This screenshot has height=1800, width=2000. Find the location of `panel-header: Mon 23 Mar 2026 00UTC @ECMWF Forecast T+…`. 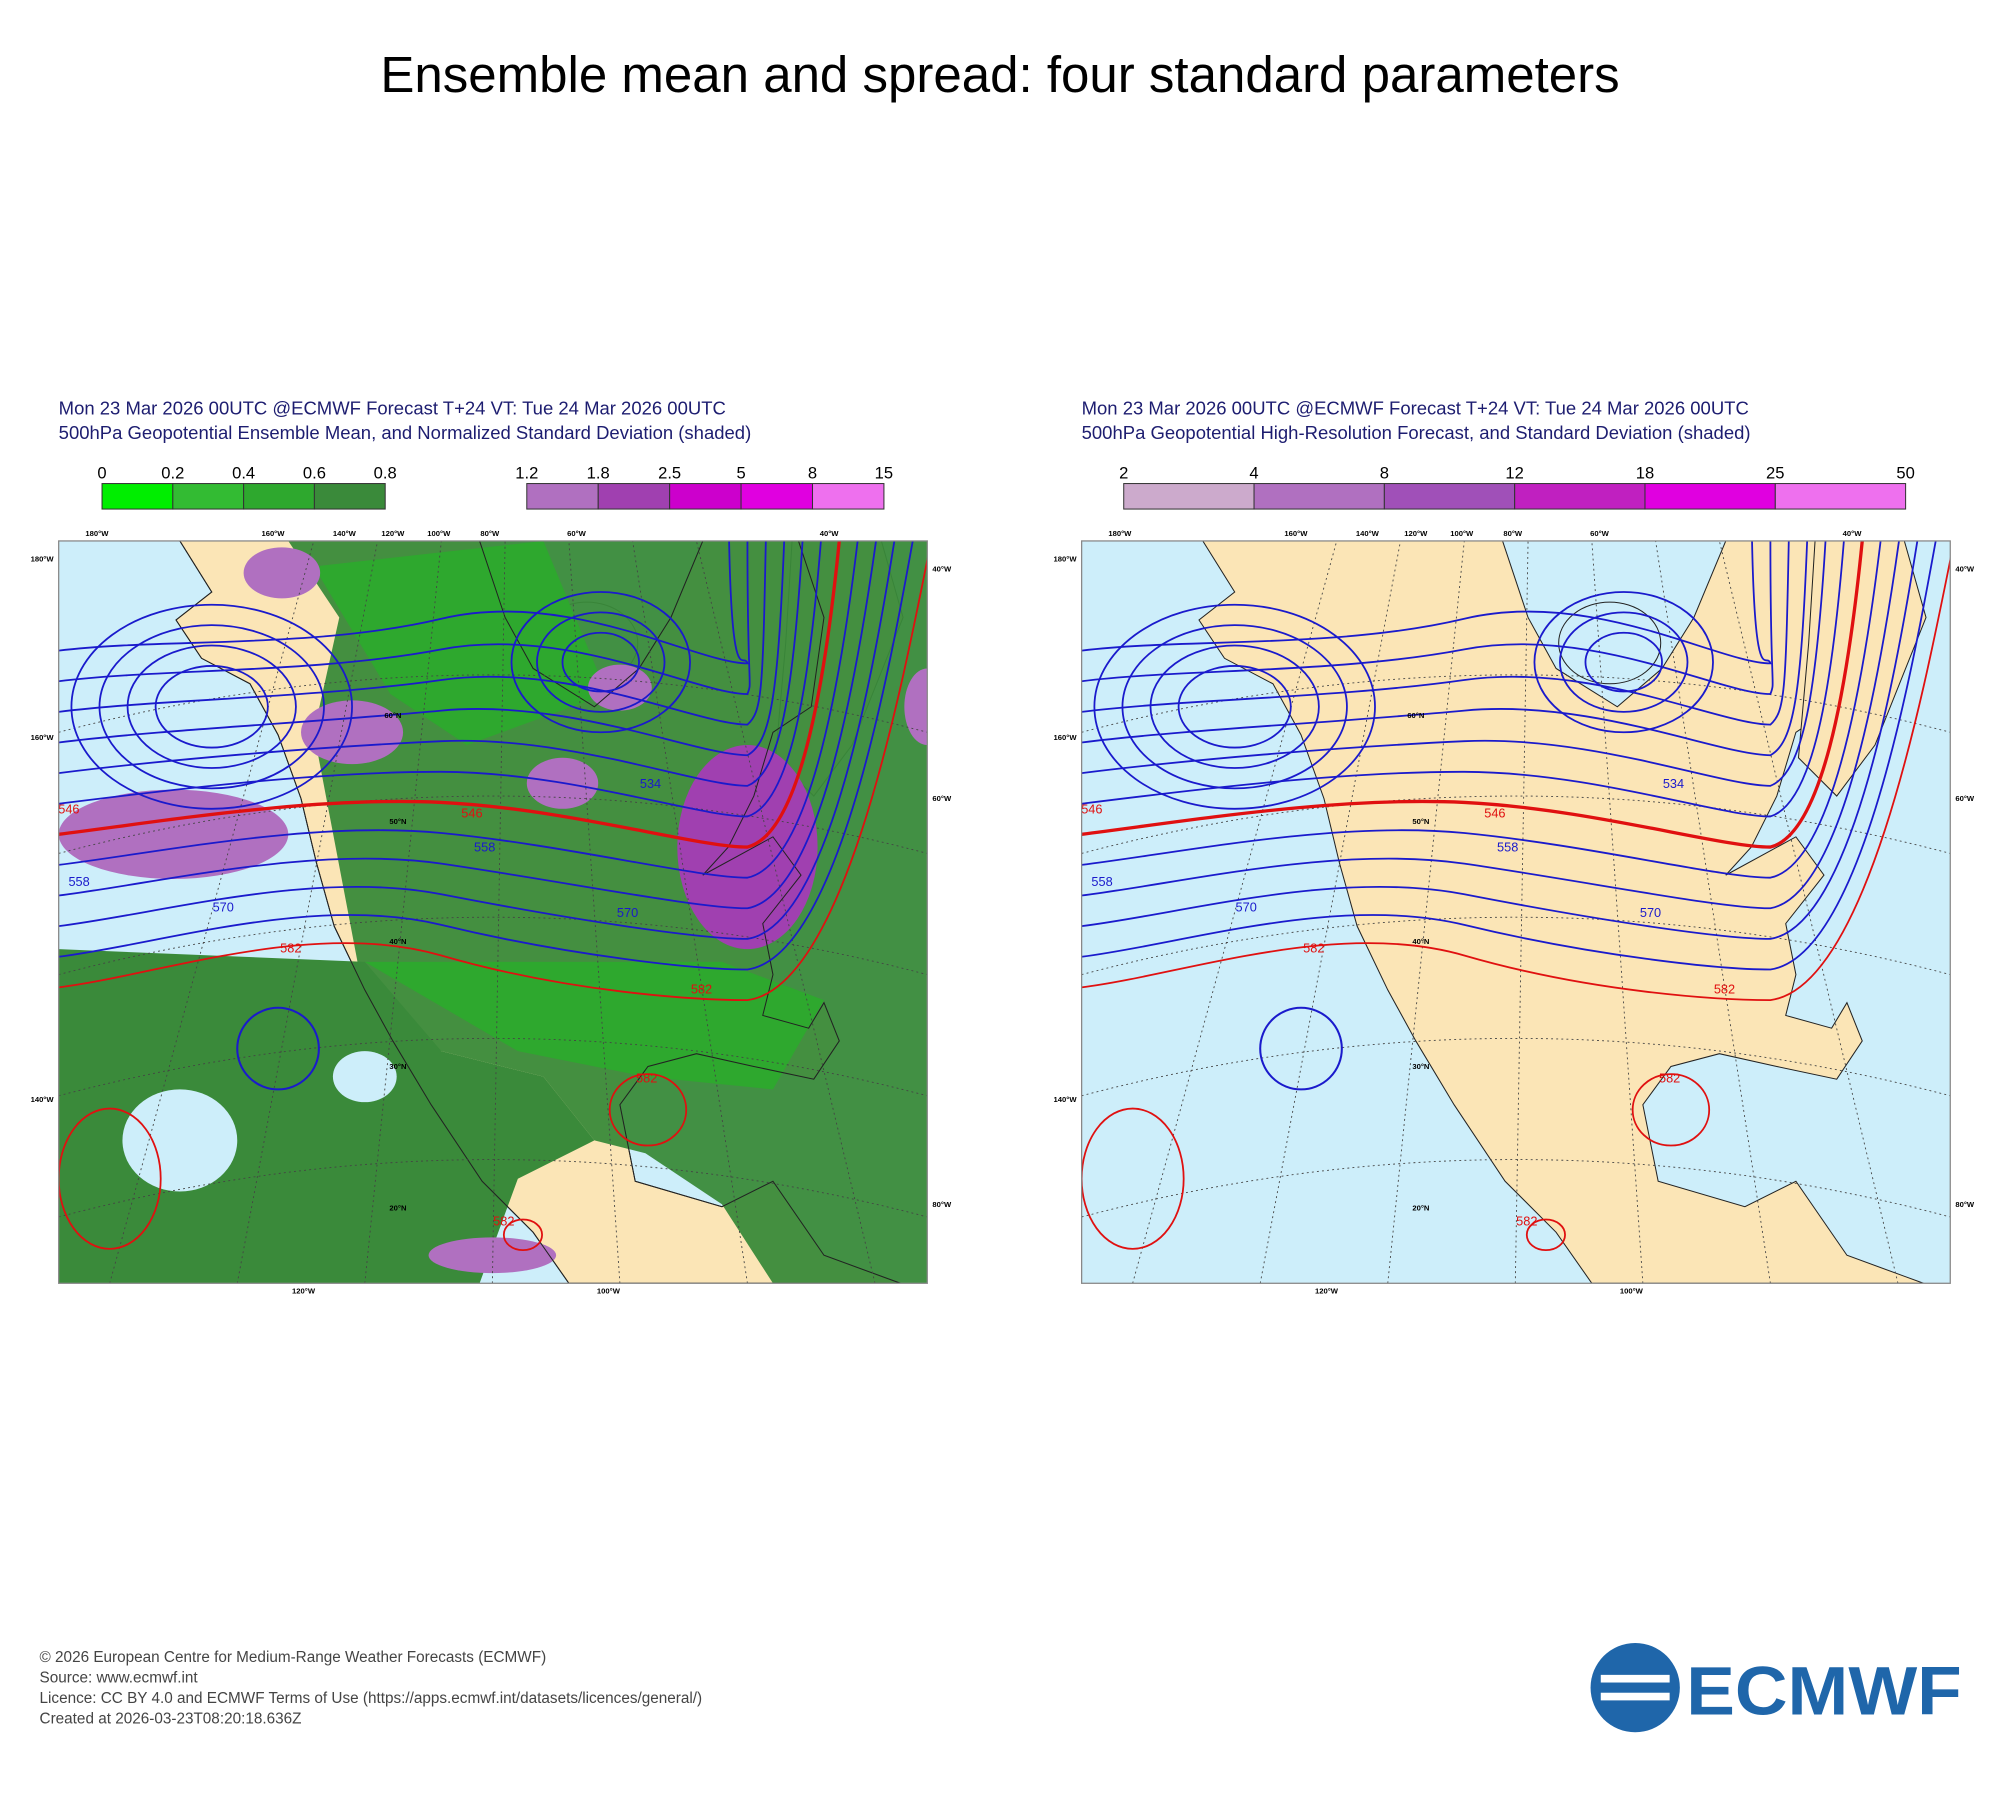

panel-header: Mon 23 Mar 2026 00UTC @ECMWF Forecast T+… is located at coordinates (1415, 408).